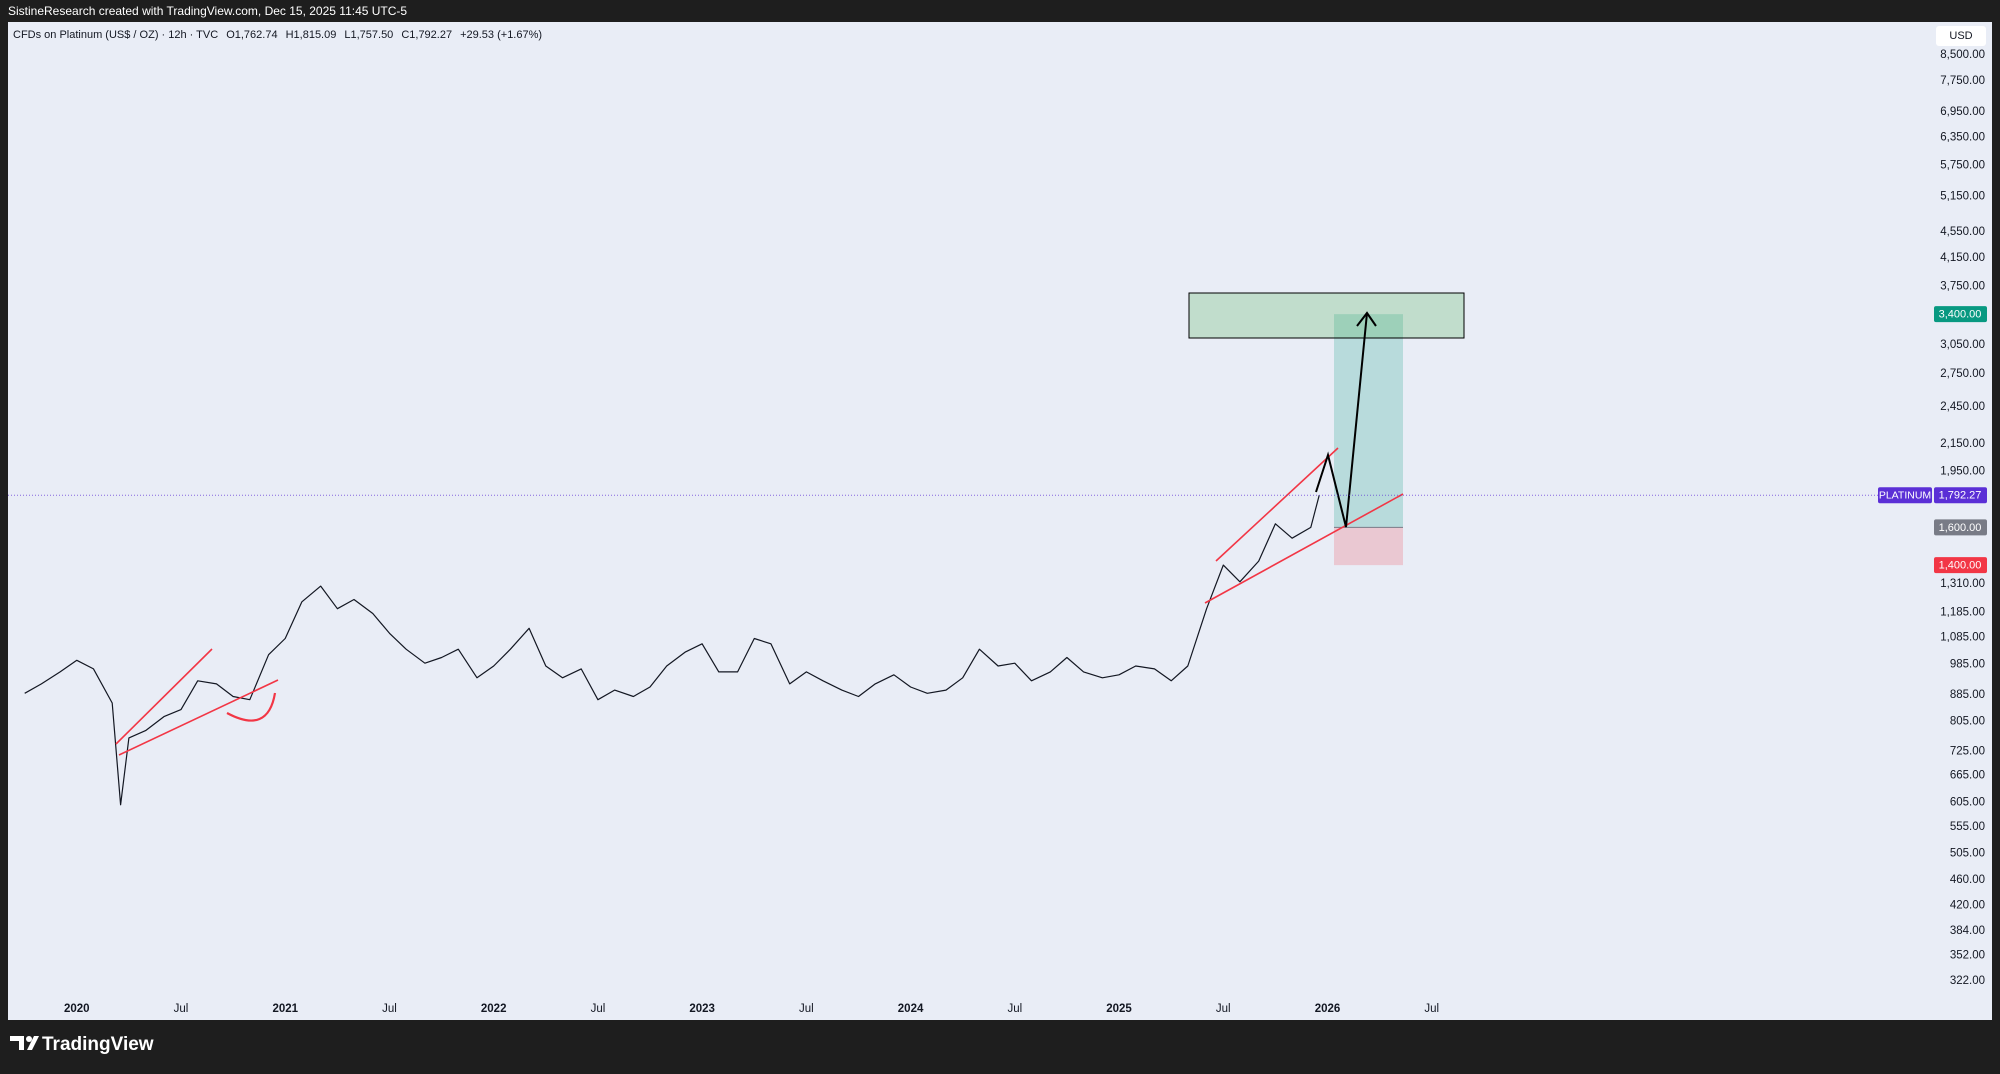  What do you see at coordinates (1967, 776) in the screenshot?
I see `y-tick-label: 665.00` at bounding box center [1967, 776].